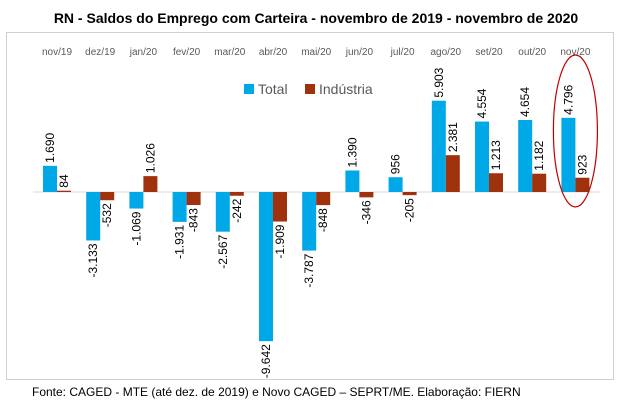 The width and height of the screenshot is (632, 409). What do you see at coordinates (439, 82) in the screenshot?
I see `data-label-total: 5.903` at bounding box center [439, 82].